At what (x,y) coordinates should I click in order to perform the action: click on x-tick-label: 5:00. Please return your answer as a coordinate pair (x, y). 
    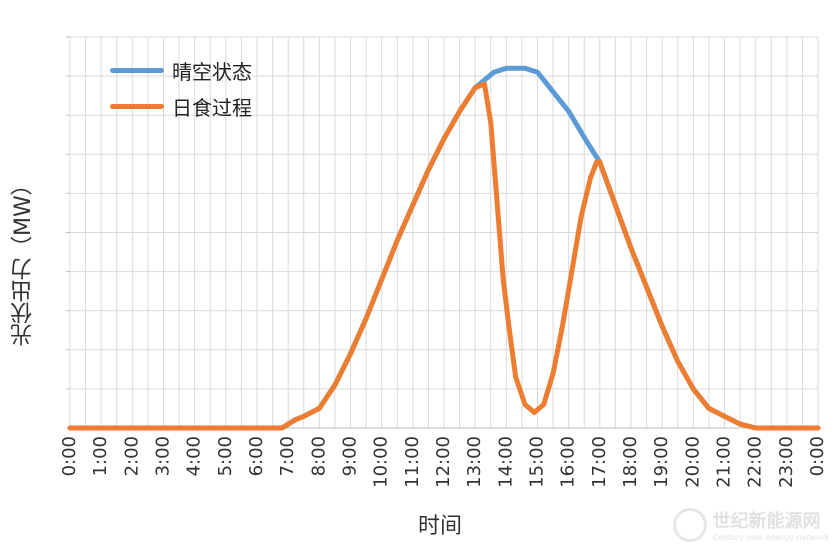
    Looking at the image, I should click on (225, 456).